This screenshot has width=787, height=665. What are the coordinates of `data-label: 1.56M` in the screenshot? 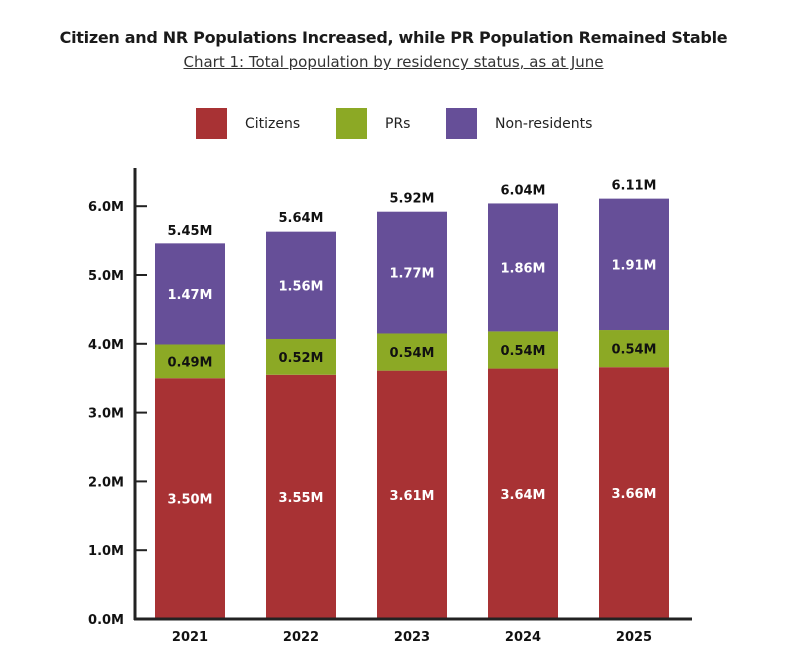 It's located at (300, 286).